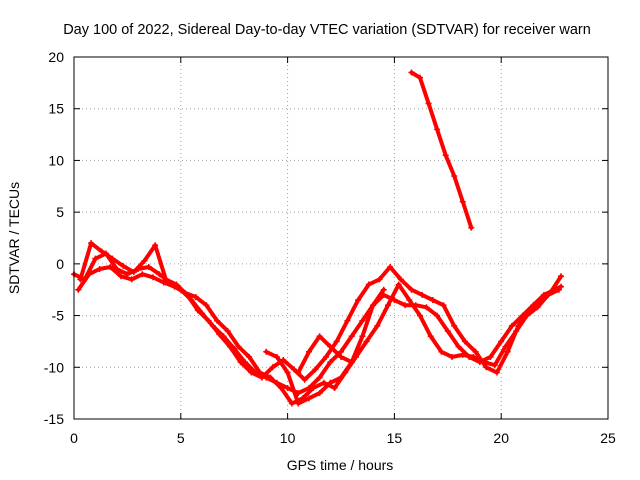 This screenshot has width=640, height=480. Describe the element at coordinates (60, 264) in the screenshot. I see `y-tick-label: 0` at that location.